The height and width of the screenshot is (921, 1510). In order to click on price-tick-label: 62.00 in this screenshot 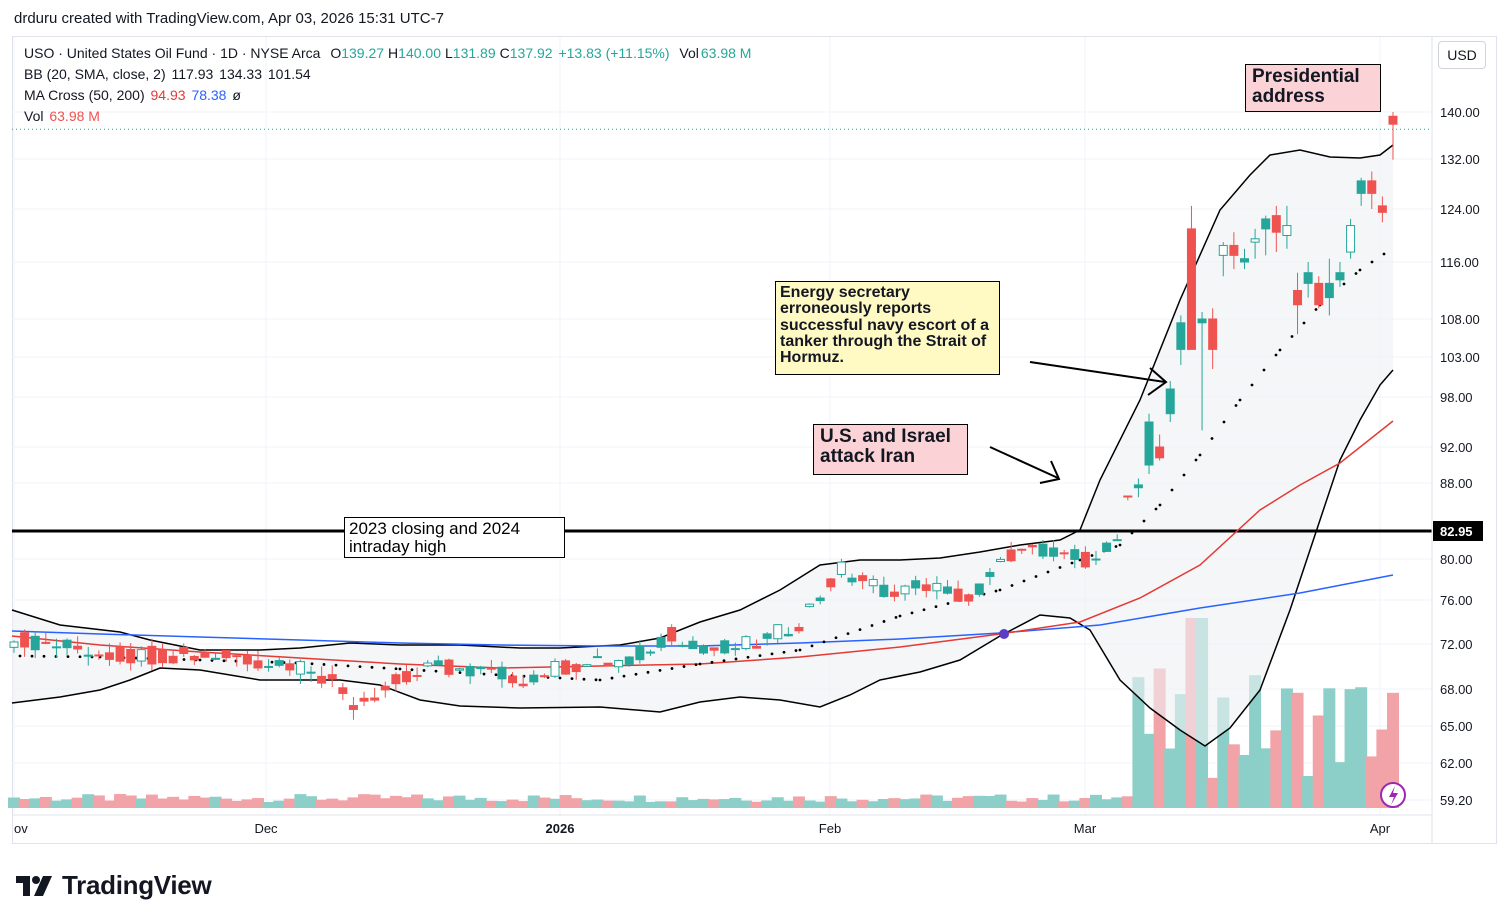, I will do `click(1456, 763)`.